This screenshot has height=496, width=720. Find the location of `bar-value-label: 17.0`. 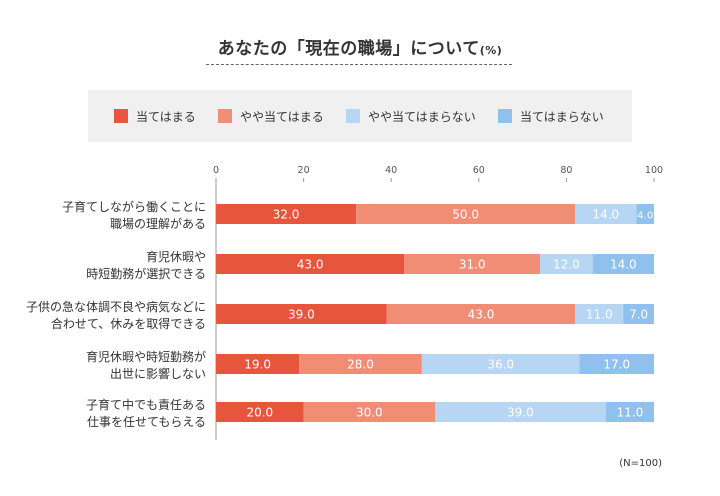

bar-value-label: 17.0 is located at coordinates (616, 365).